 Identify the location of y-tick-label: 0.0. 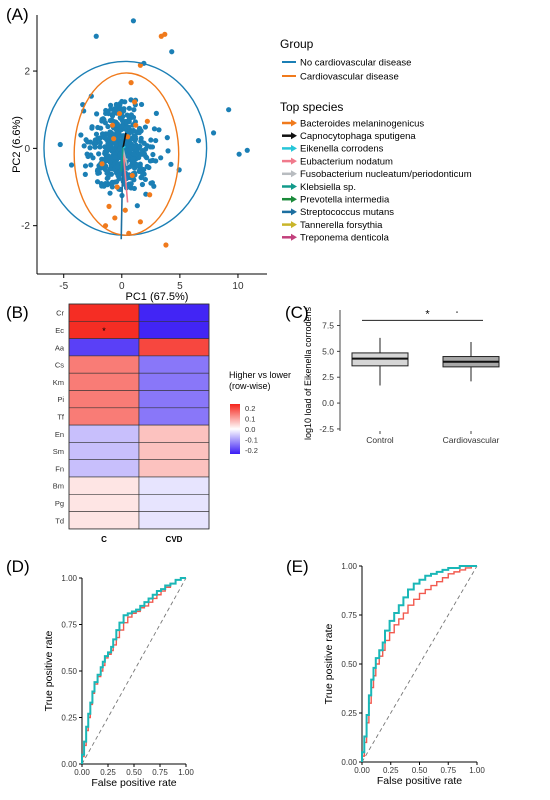
(328, 403).